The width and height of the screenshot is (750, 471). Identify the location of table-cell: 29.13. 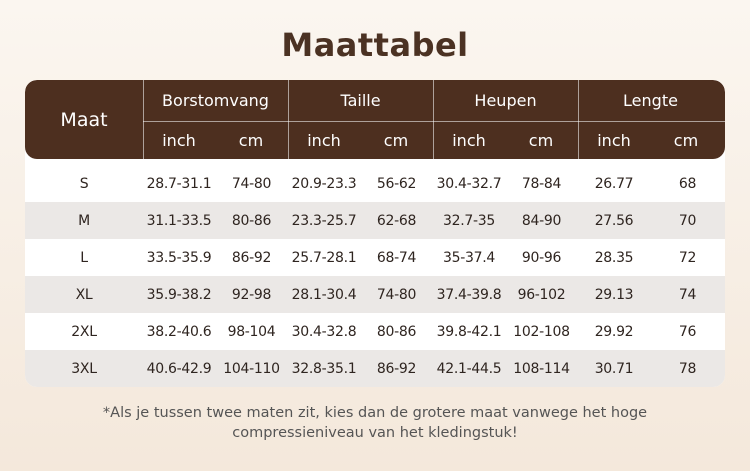
(614, 294).